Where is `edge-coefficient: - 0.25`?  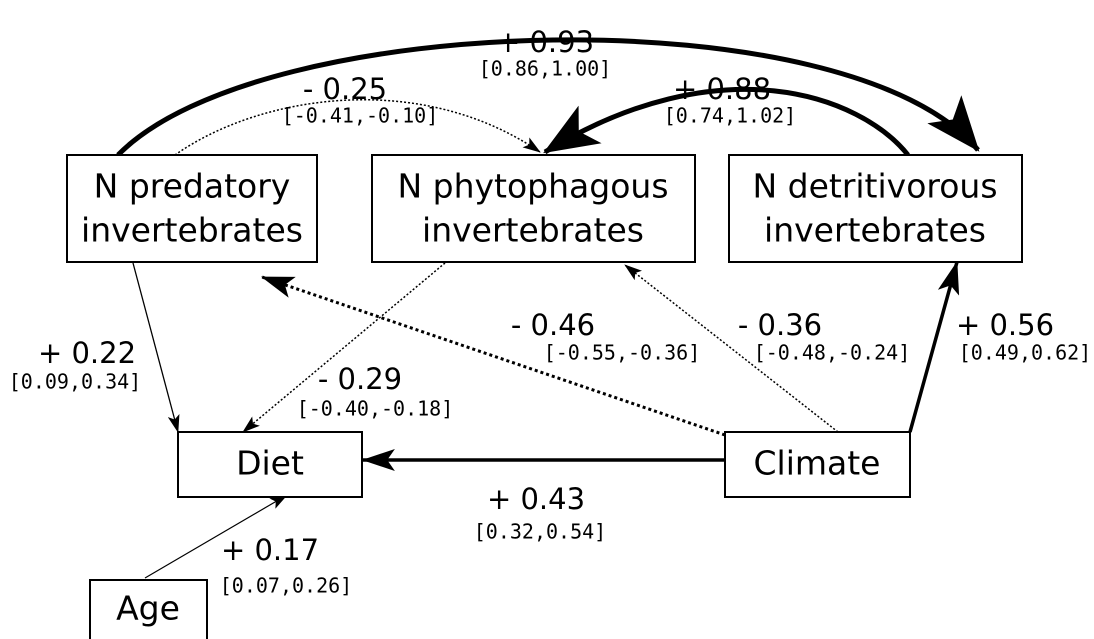 edge-coefficient: - 0.25 is located at coordinates (345, 89).